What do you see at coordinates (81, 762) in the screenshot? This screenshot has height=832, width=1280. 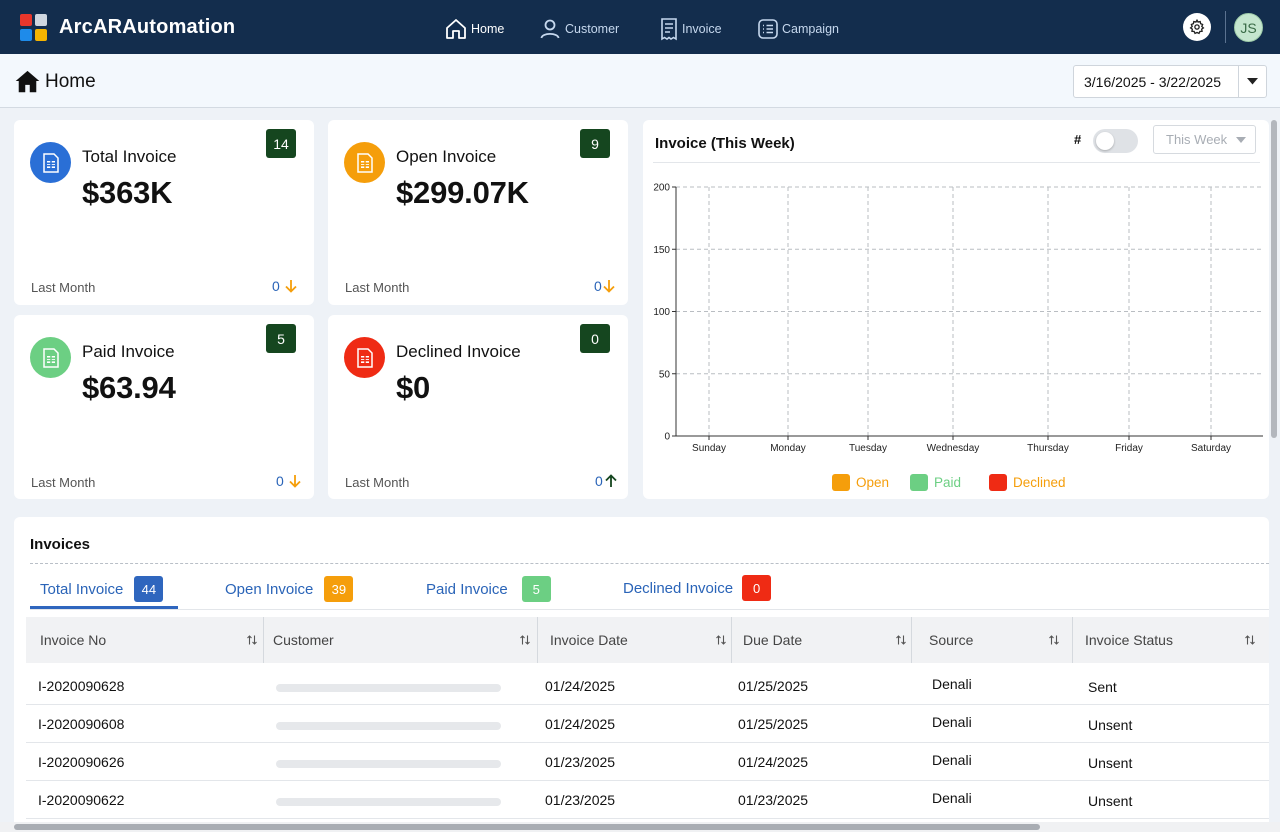 I see `cell-invoice-no: I-2020090626` at bounding box center [81, 762].